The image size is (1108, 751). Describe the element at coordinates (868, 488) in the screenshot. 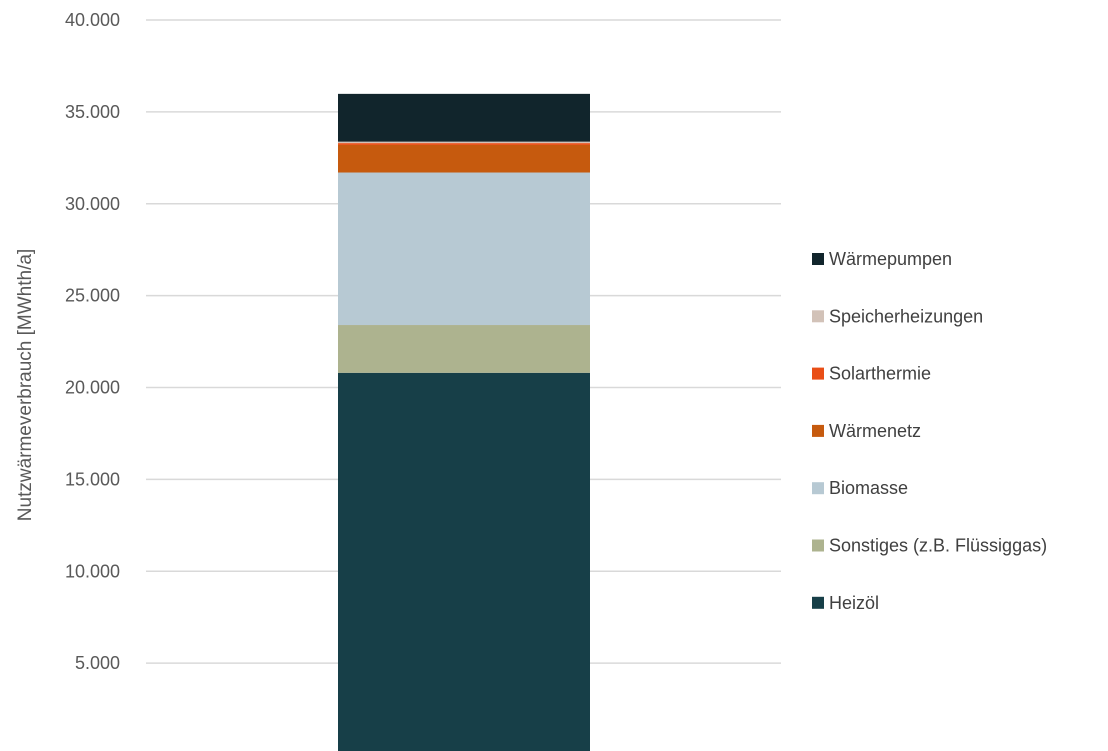

I see `legend-label: Biomasse` at that location.